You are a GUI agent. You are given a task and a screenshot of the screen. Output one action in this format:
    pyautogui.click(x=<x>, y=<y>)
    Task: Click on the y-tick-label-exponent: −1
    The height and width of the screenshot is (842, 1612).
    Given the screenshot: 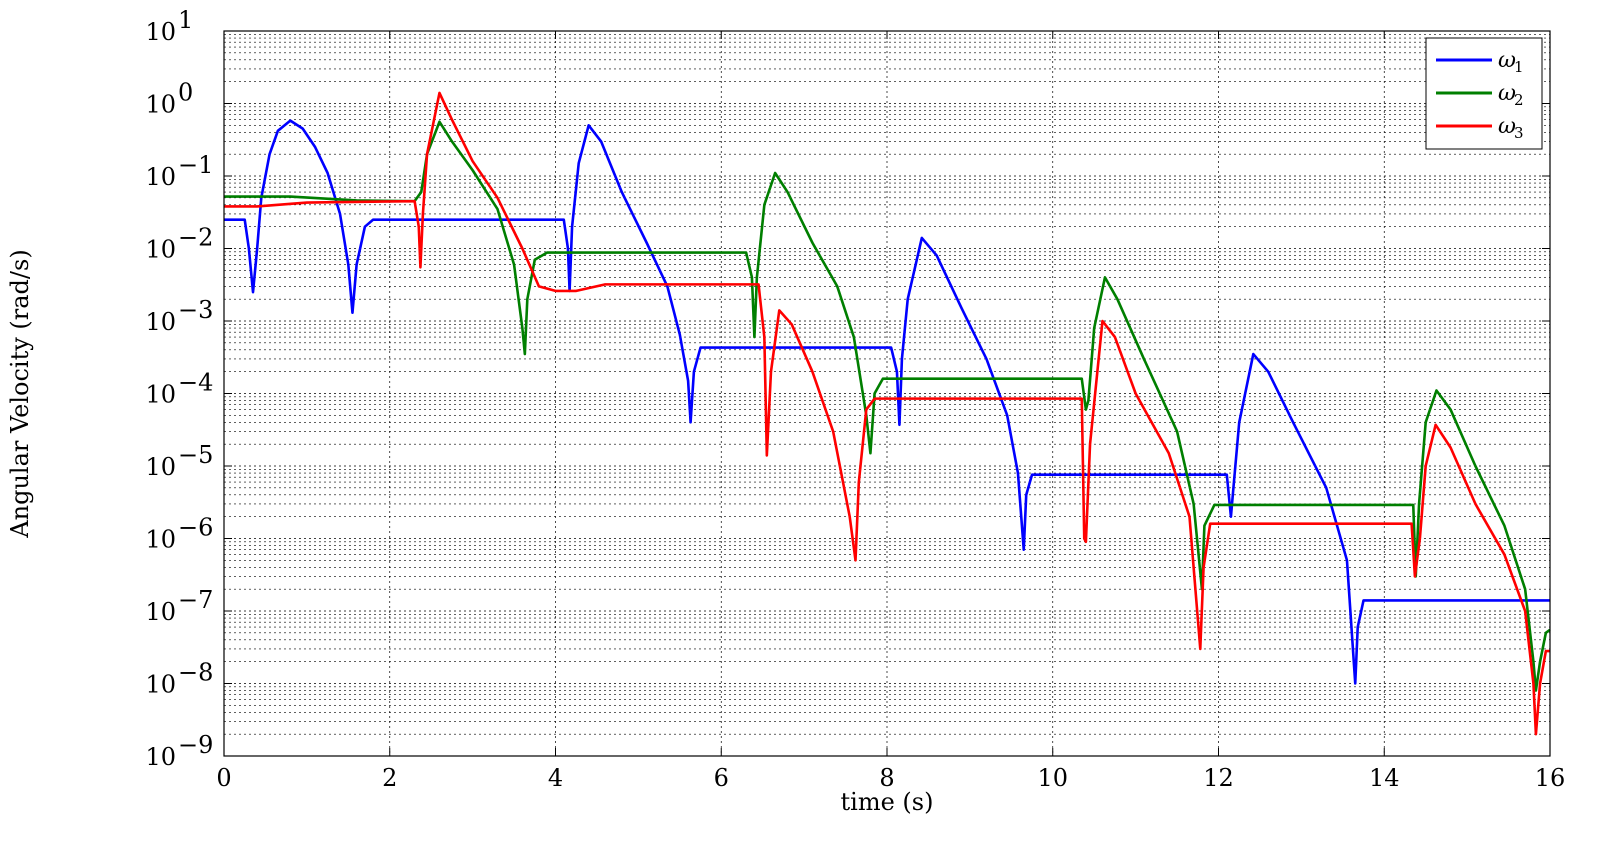 What is the action you would take?
    pyautogui.click(x=195, y=165)
    